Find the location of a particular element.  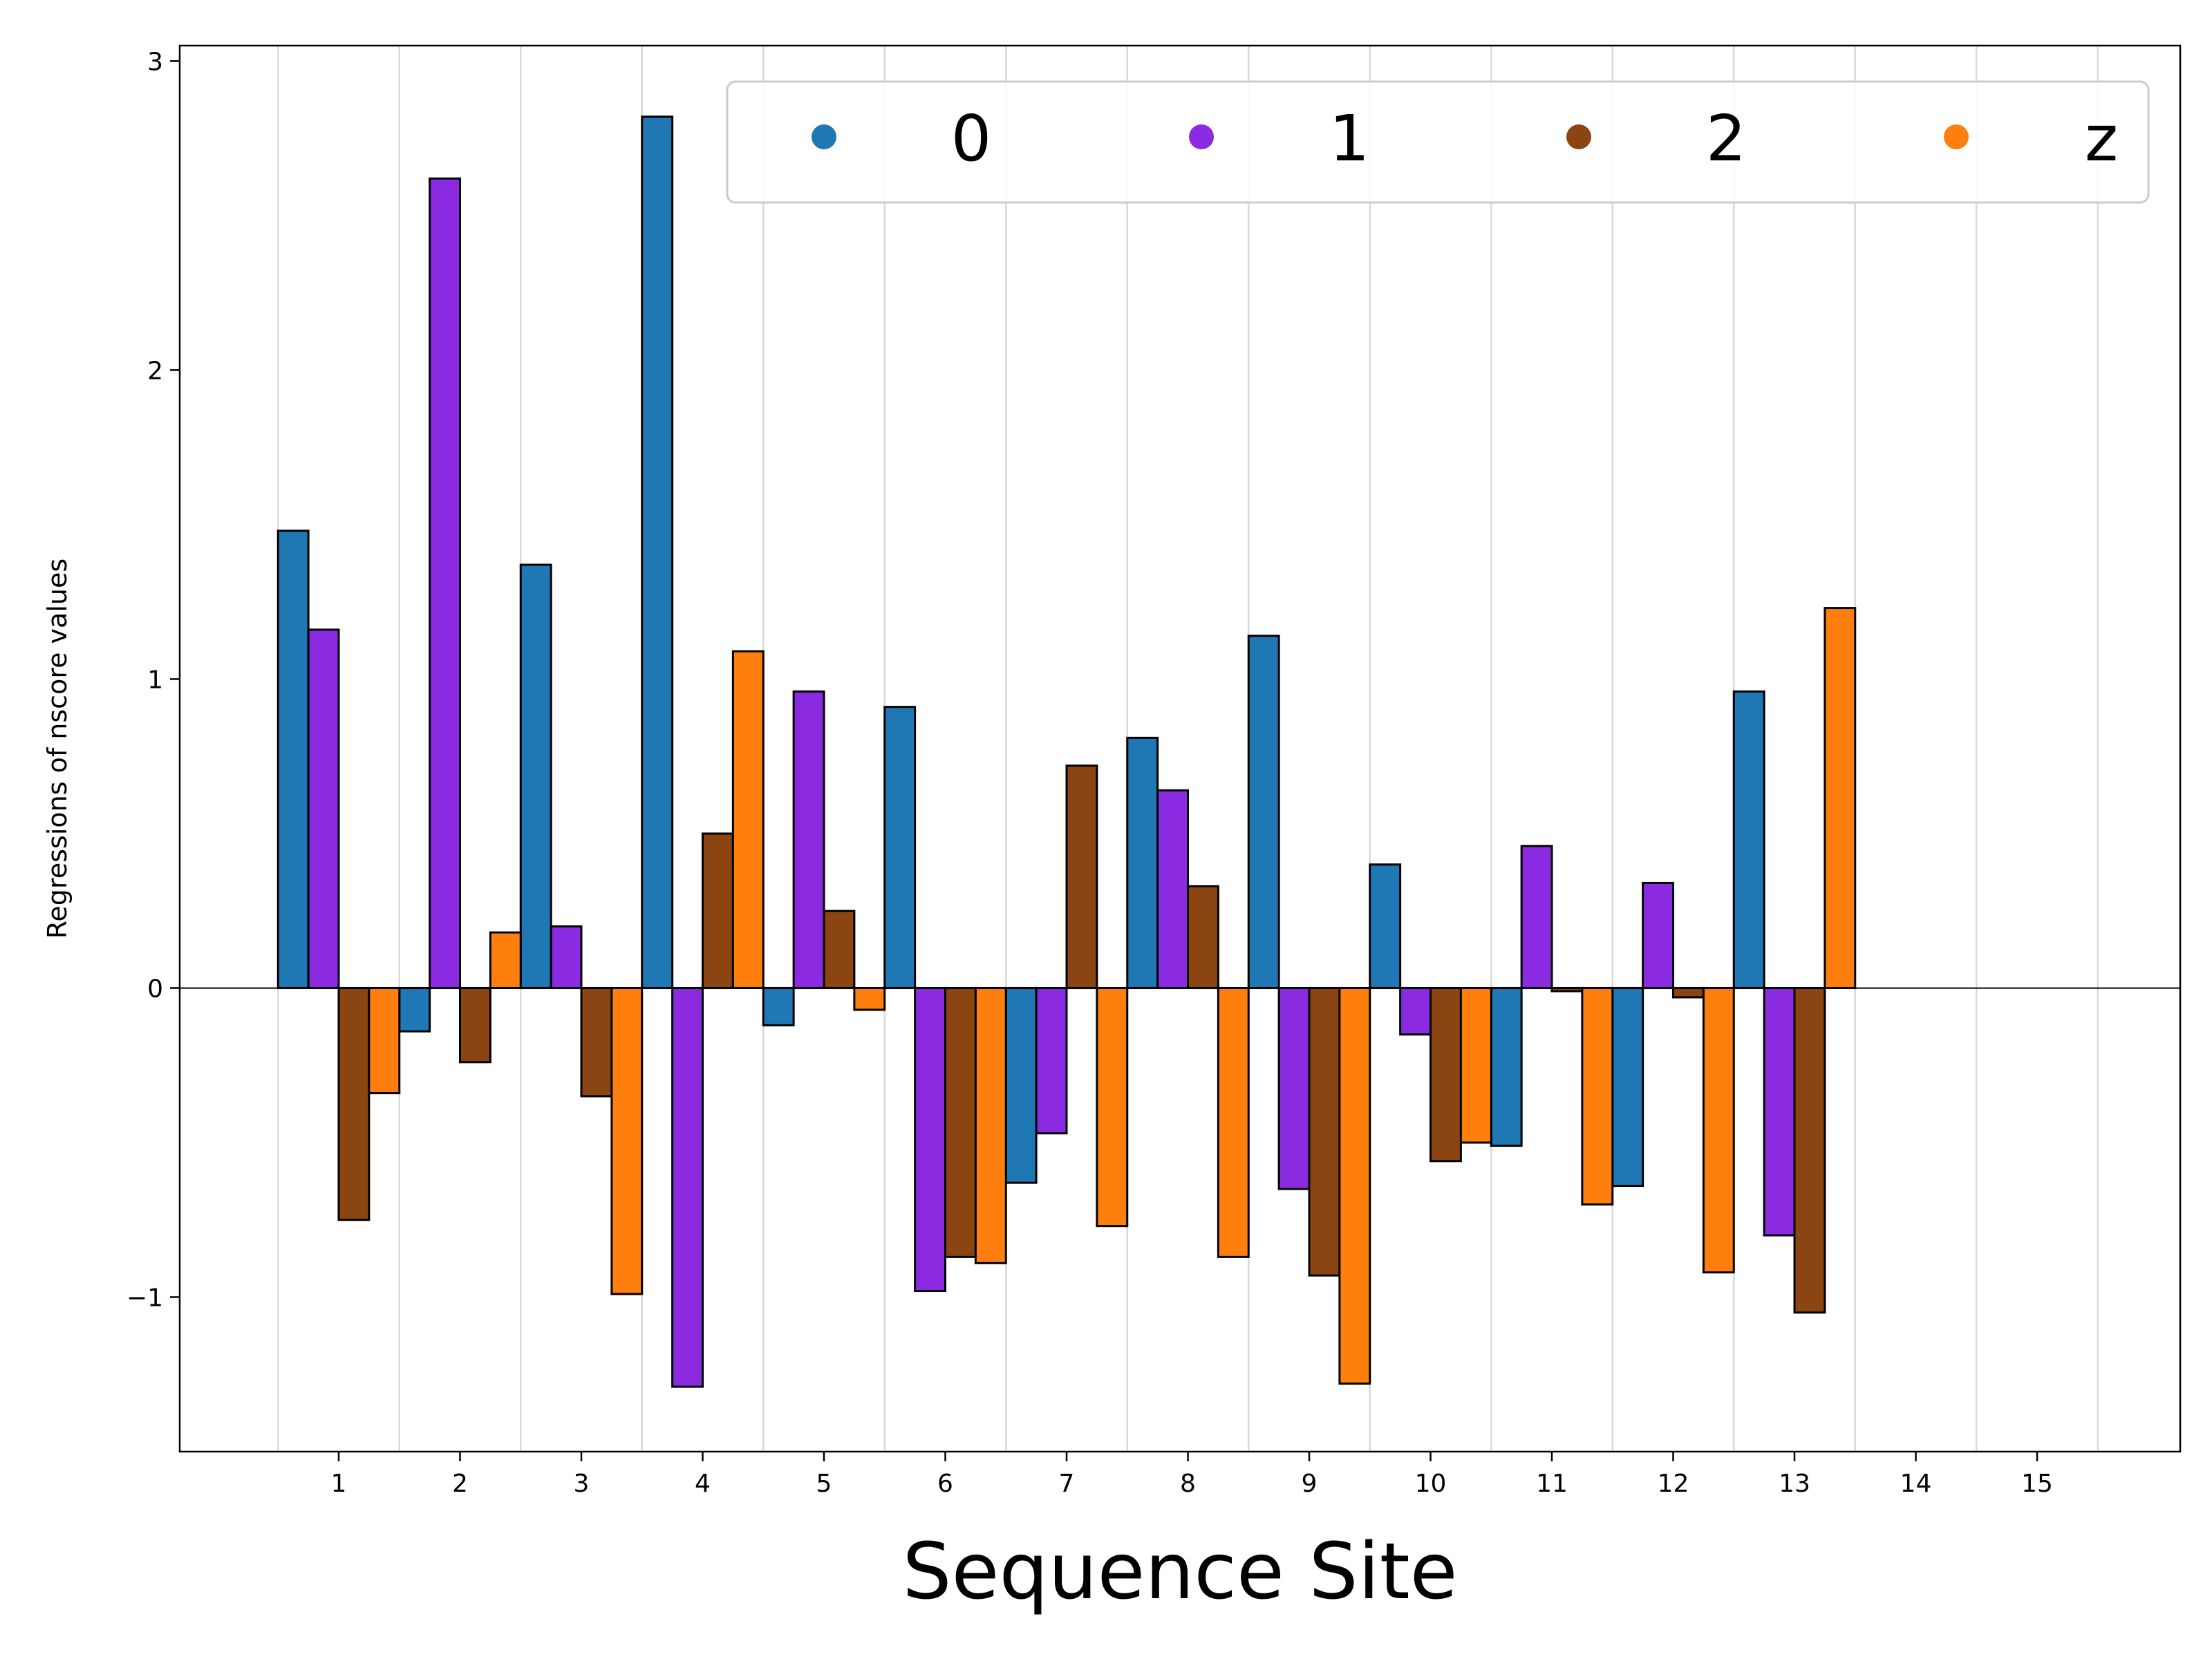

legend-marker-z is located at coordinates (1957, 136).